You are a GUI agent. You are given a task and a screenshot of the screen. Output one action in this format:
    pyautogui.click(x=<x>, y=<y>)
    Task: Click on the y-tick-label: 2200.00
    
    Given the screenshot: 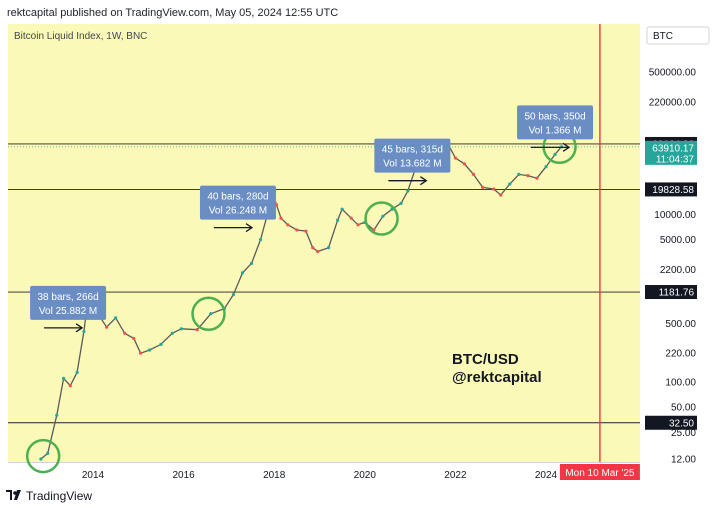 What is the action you would take?
    pyautogui.click(x=678, y=270)
    